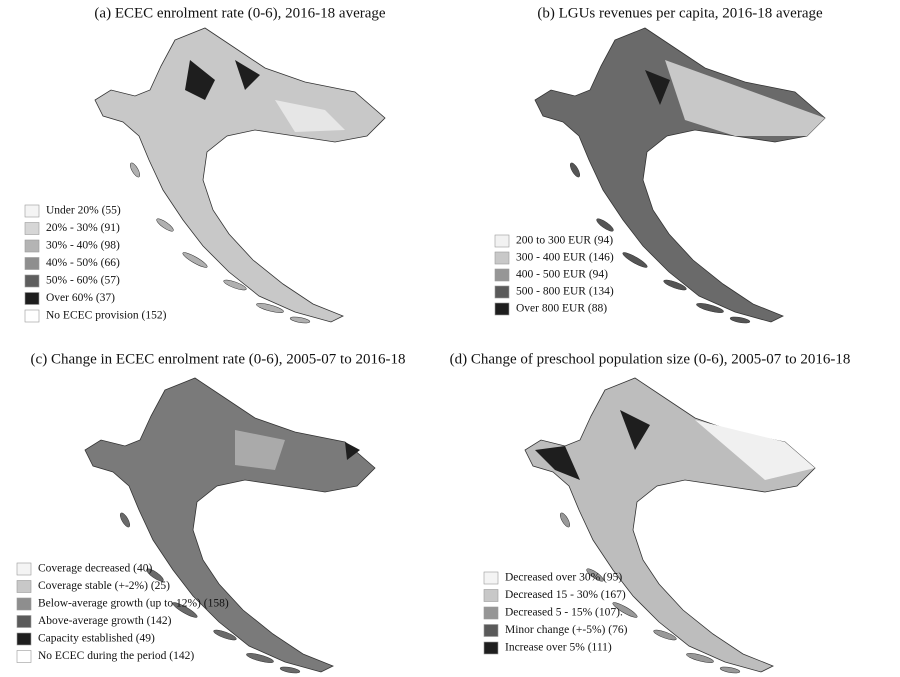 This screenshot has height=677, width=900. I want to click on legend-label: 500 - 800 EUR (134), so click(565, 292).